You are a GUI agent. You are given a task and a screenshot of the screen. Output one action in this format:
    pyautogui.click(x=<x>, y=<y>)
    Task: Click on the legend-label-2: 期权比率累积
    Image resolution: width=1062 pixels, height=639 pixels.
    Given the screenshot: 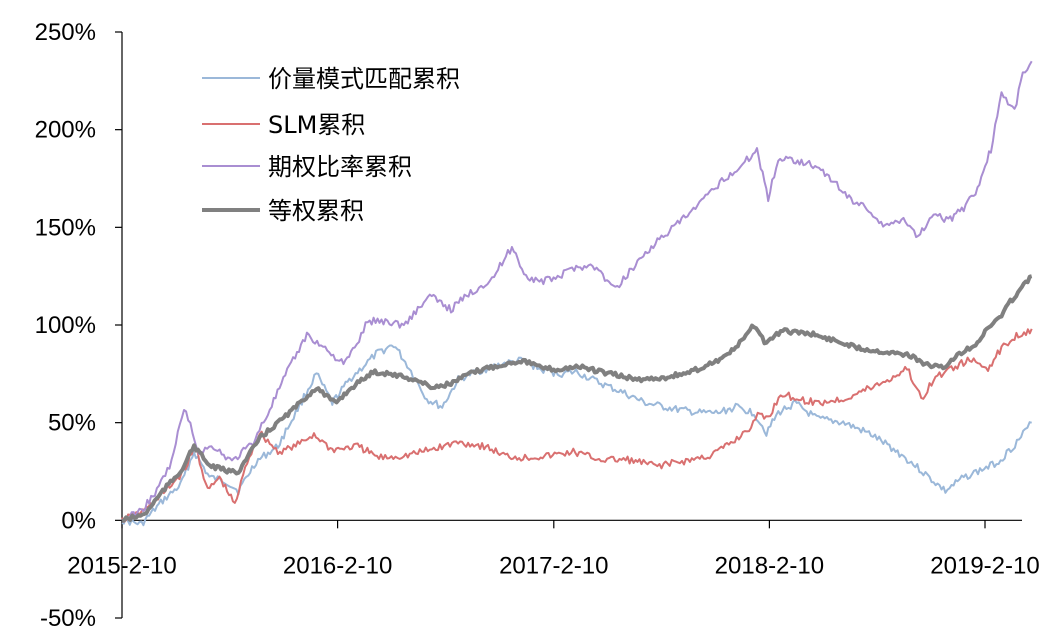 What is the action you would take?
    pyautogui.click(x=340, y=167)
    